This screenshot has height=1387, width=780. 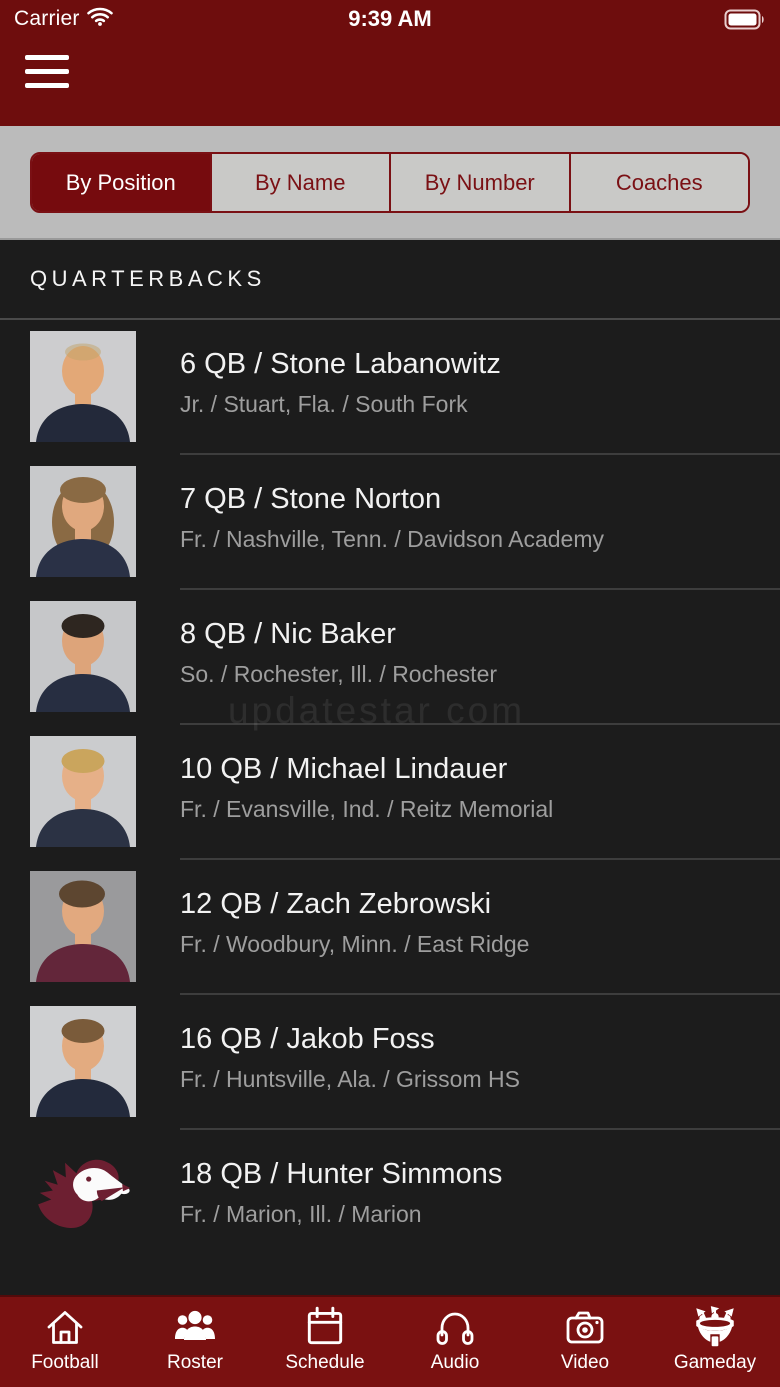 What do you see at coordinates (336, 904) in the screenshot?
I see `player-title: 12 QB / Zach Zebrowski` at bounding box center [336, 904].